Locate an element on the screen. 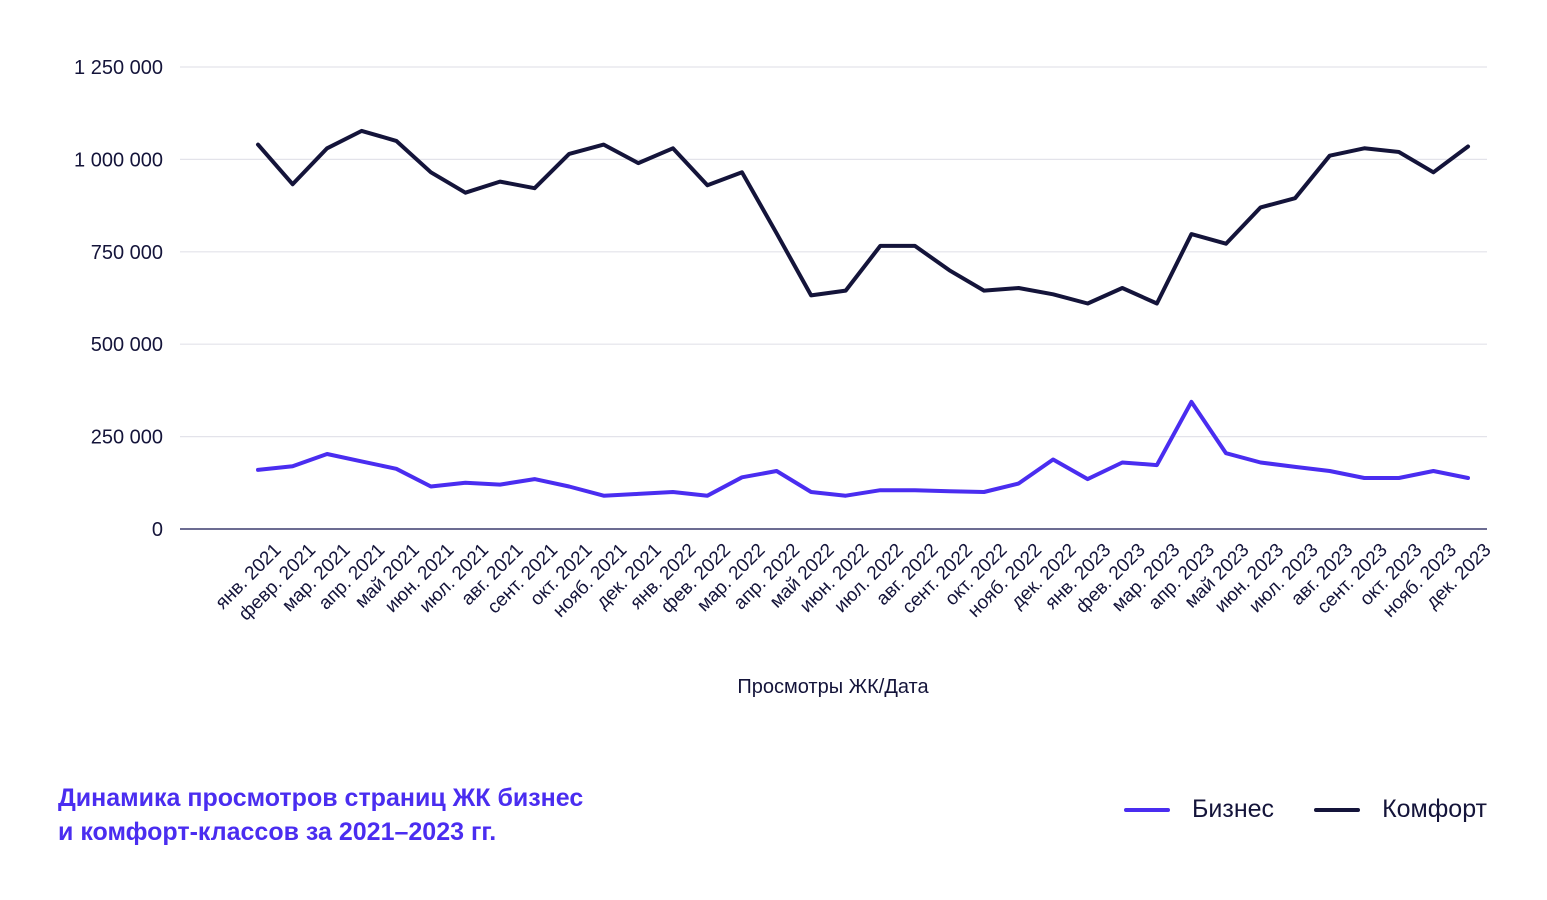 The height and width of the screenshot is (900, 1547). legend-item-business: Бизнес is located at coordinates (1199, 809).